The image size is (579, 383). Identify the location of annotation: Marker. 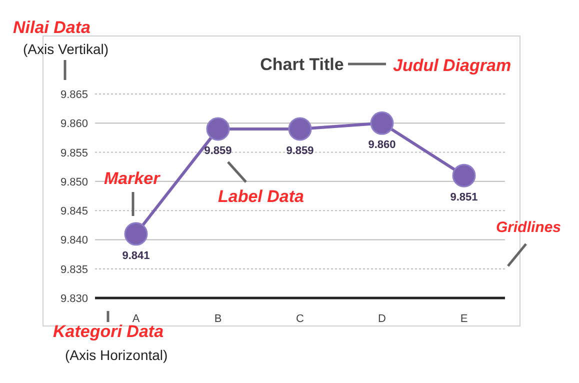
(133, 178).